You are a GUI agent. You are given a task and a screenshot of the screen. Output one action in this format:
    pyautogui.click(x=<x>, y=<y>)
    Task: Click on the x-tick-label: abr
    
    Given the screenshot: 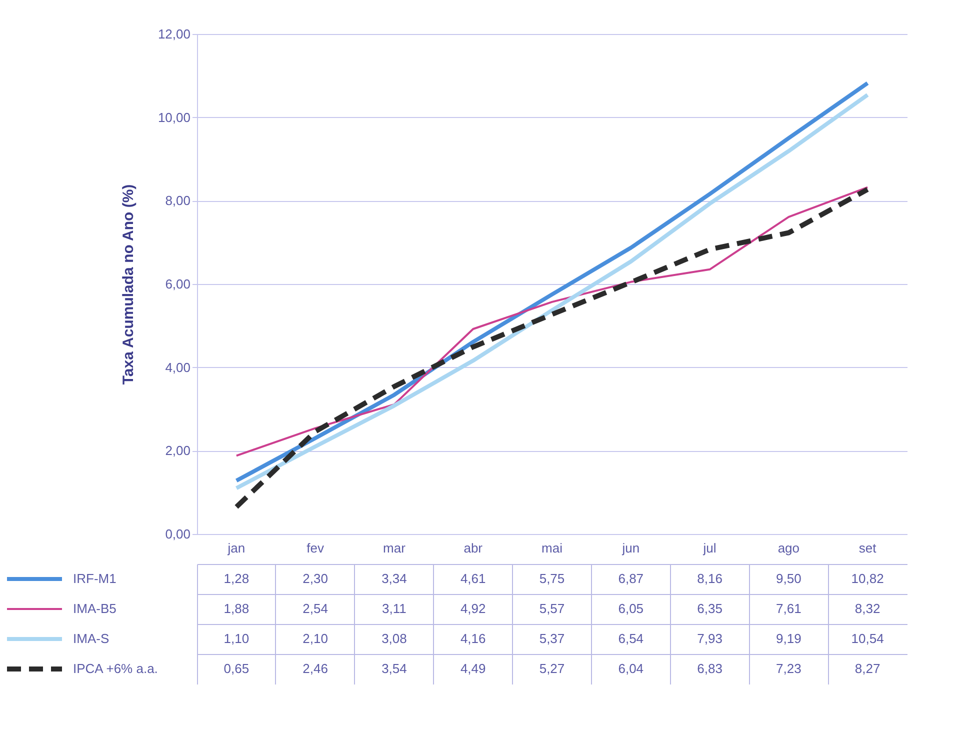 What is the action you would take?
    pyautogui.click(x=474, y=548)
    